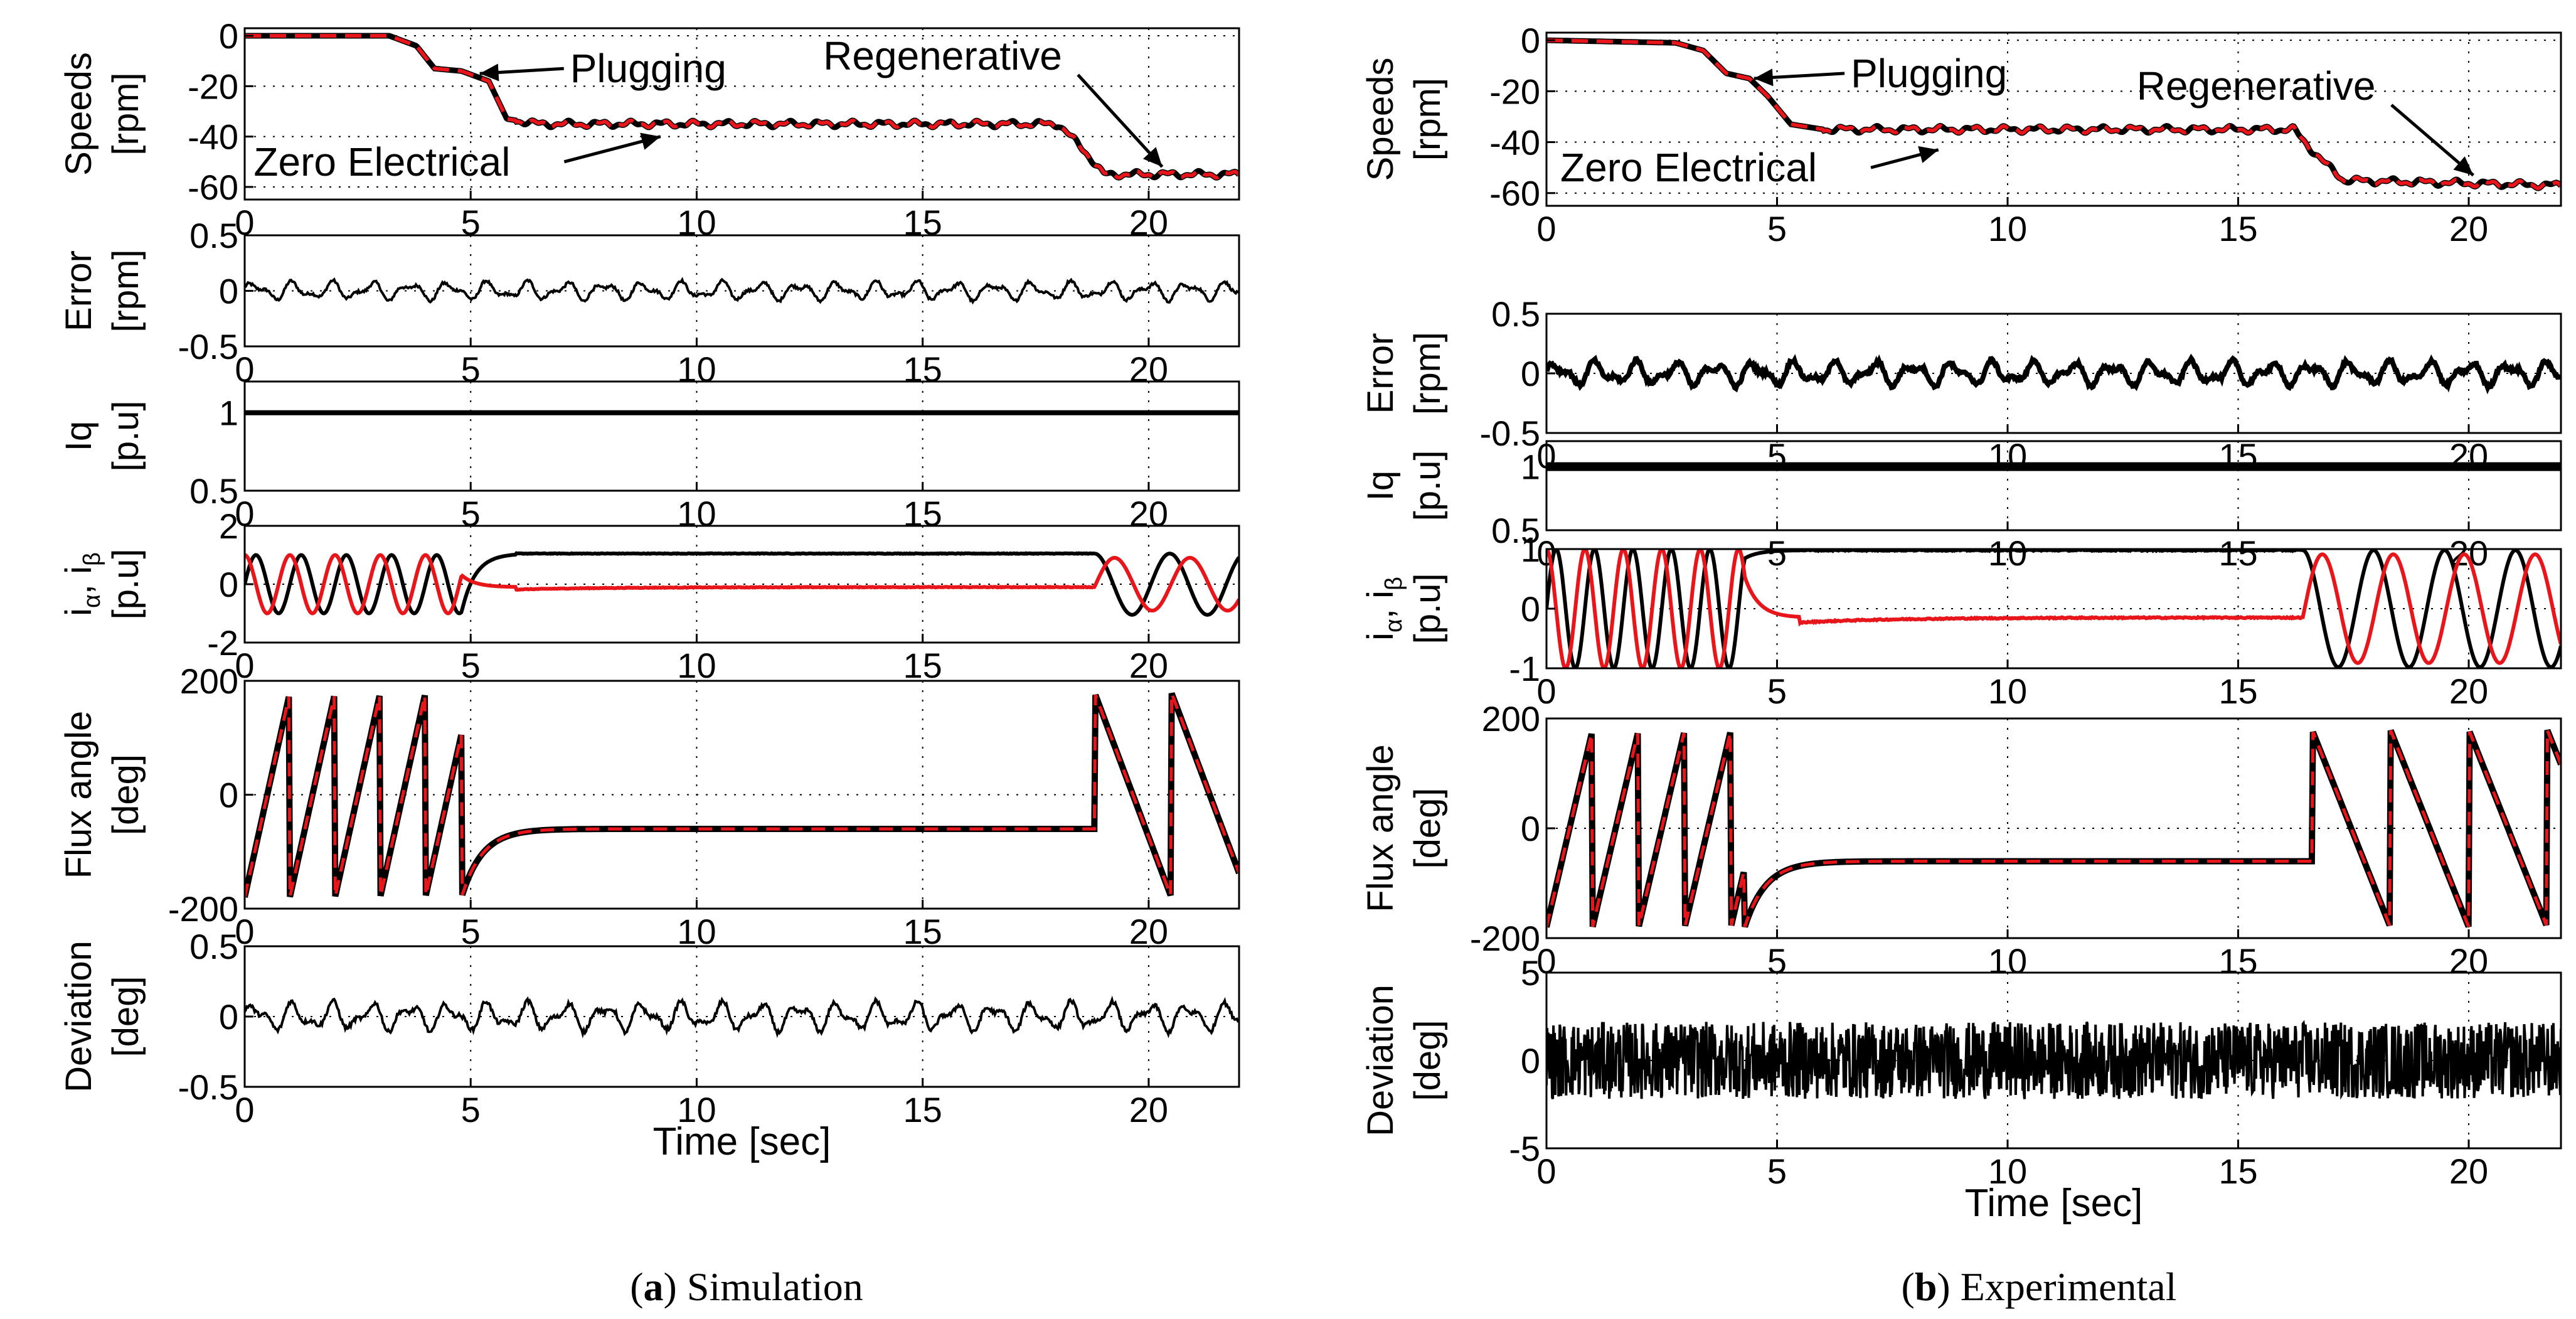 Image resolution: width=2576 pixels, height=1319 pixels. Describe the element at coordinates (2054, 1203) in the screenshot. I see `x-axis-label: Time [sec]` at that location.